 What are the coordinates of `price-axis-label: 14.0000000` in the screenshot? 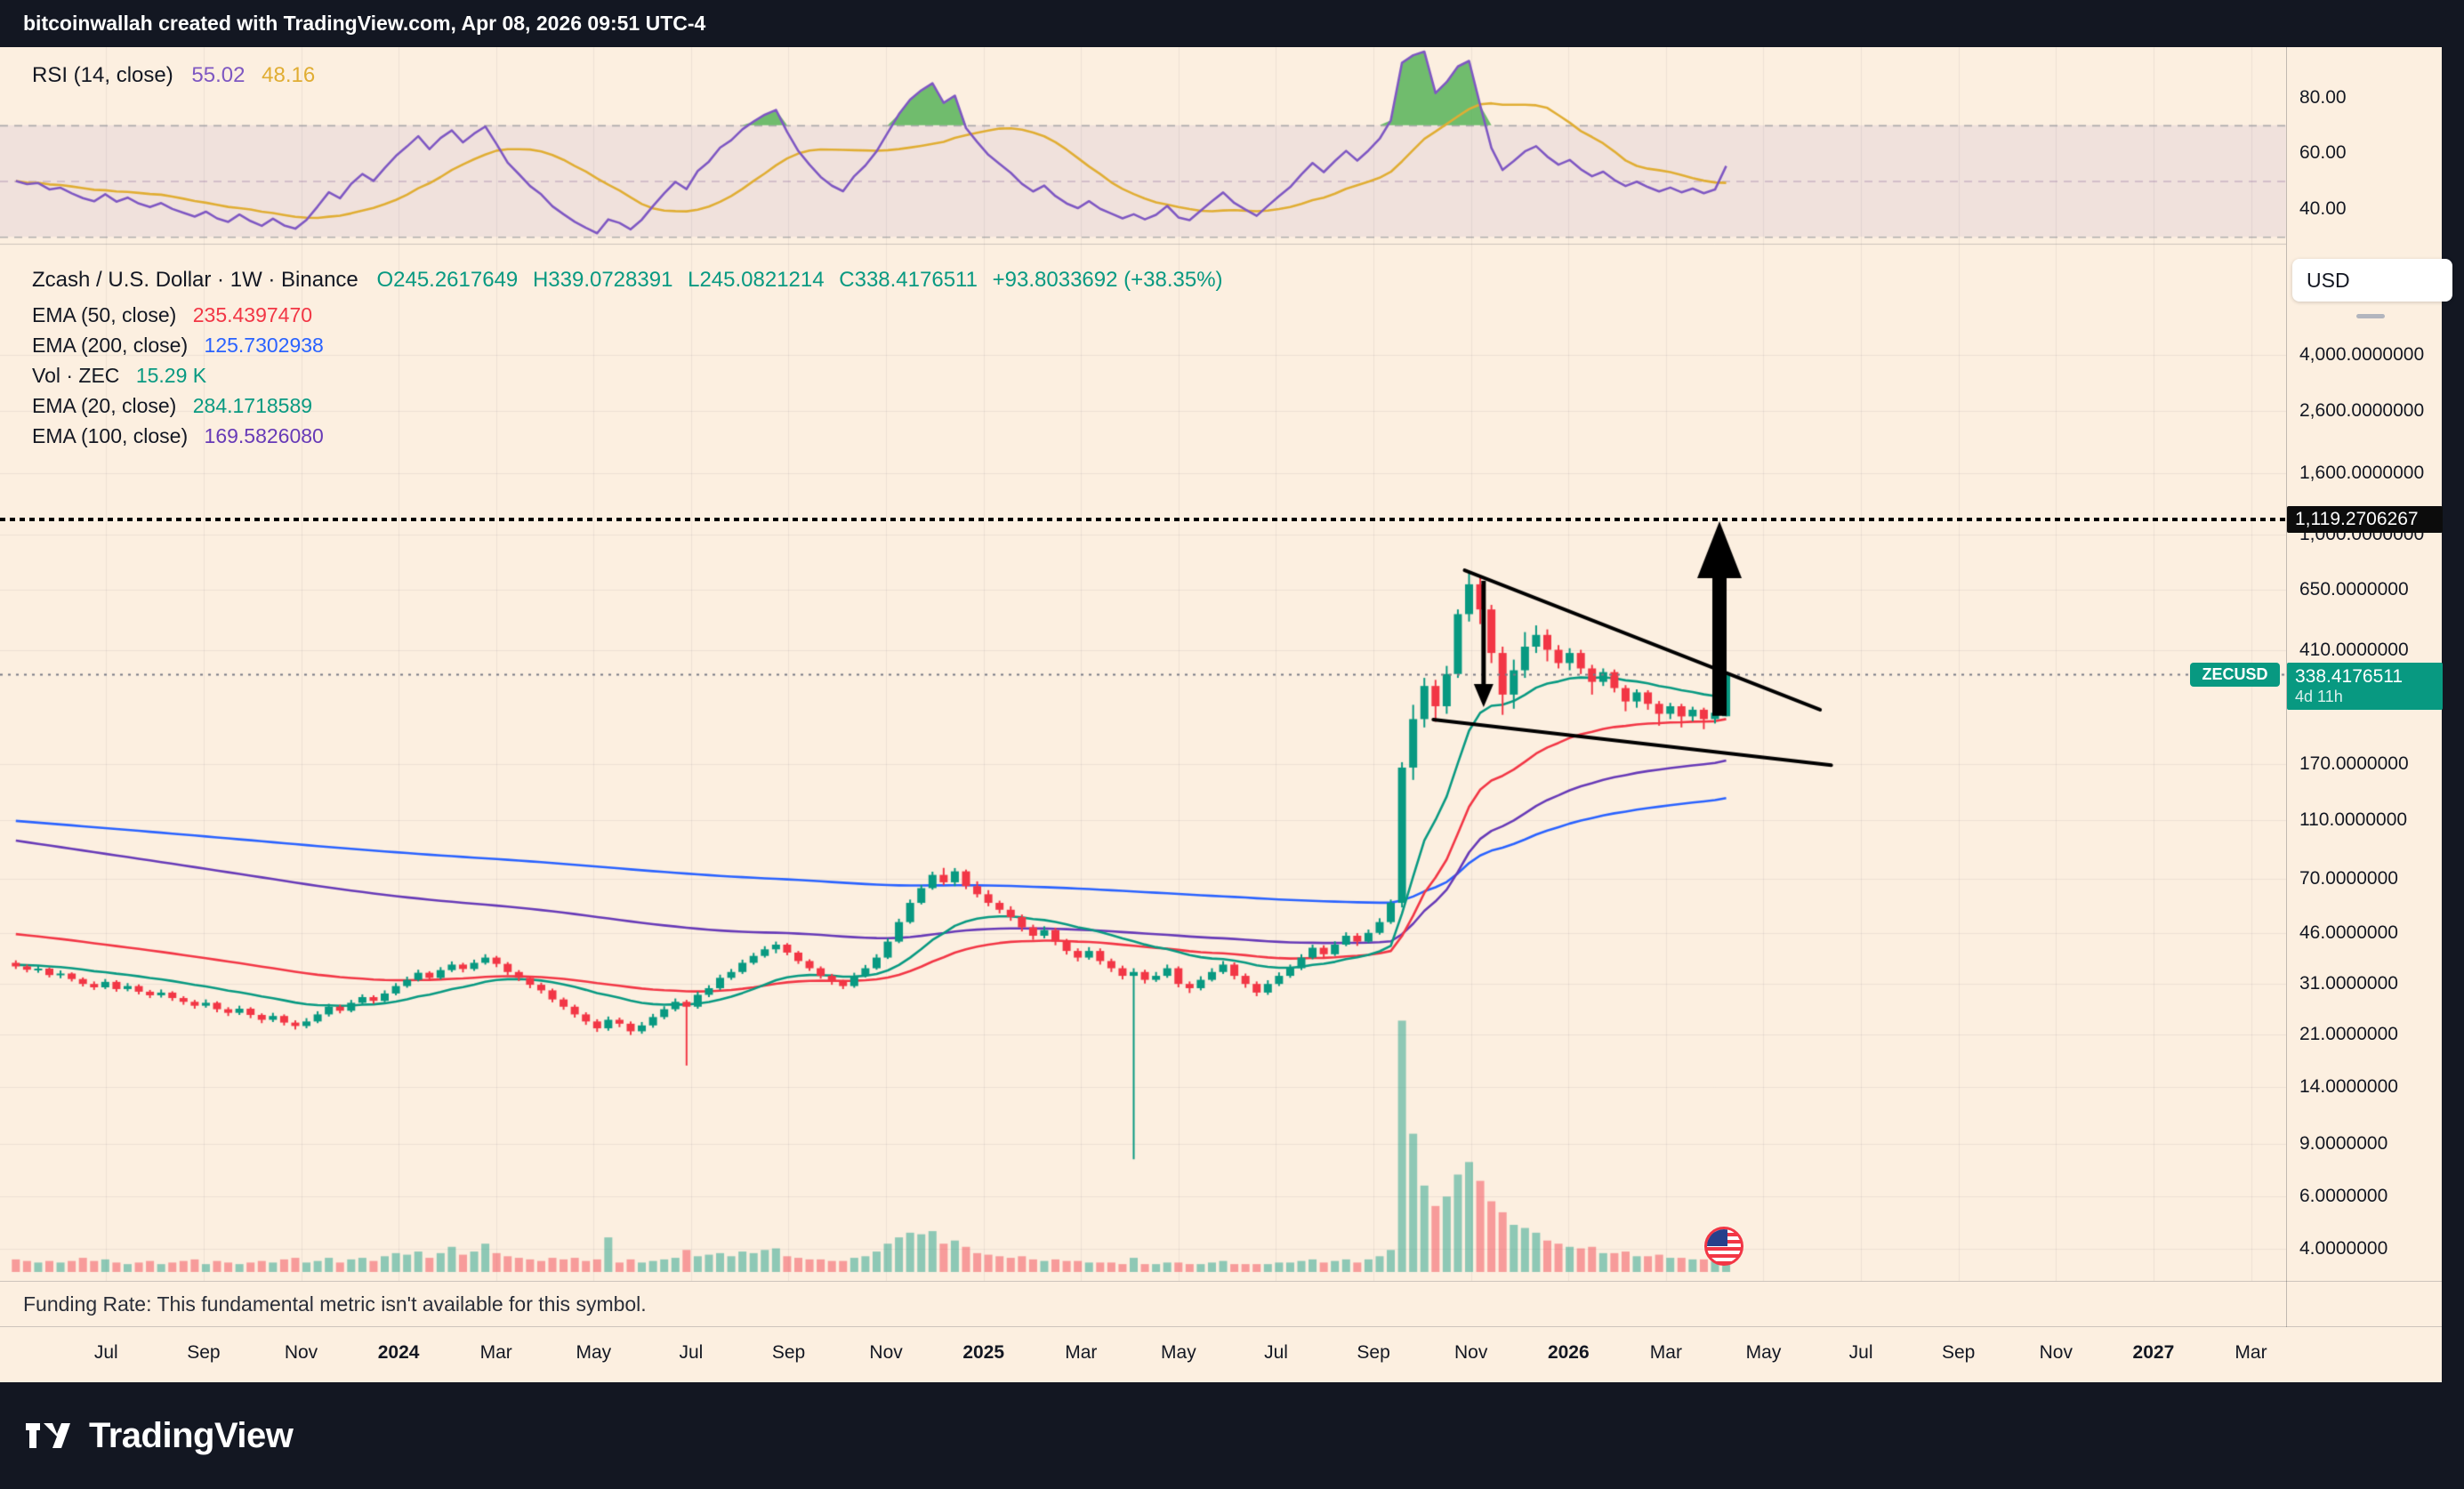 It's located at (2349, 1086).